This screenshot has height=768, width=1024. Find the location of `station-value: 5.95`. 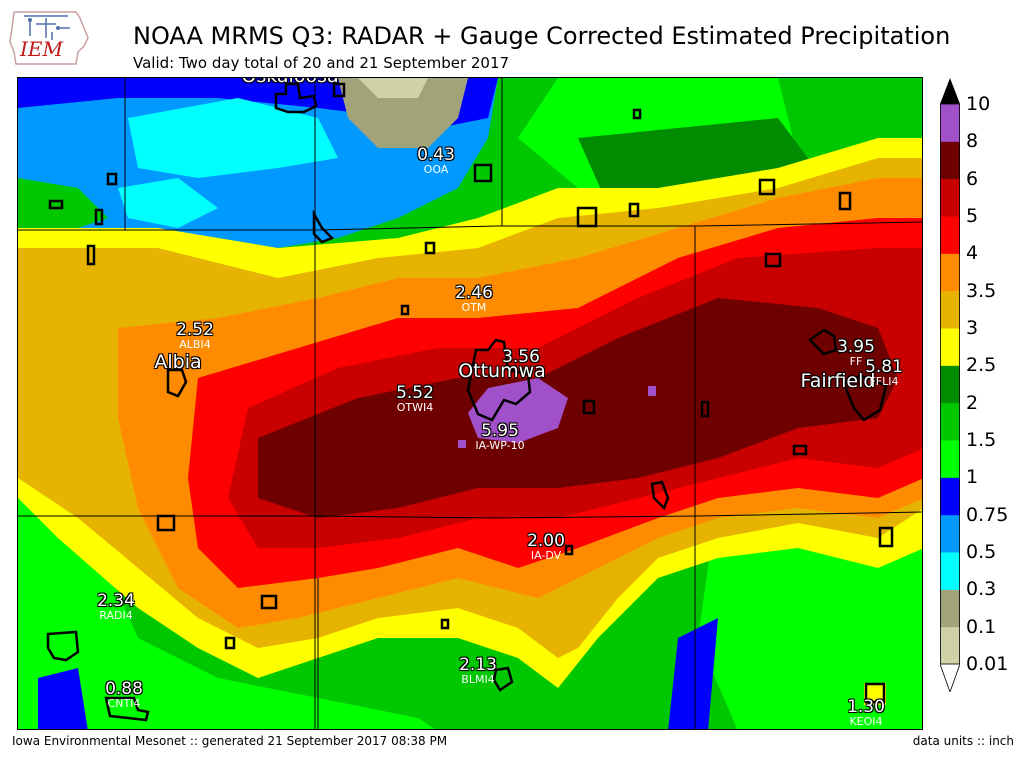

station-value: 5.95 is located at coordinates (500, 431).